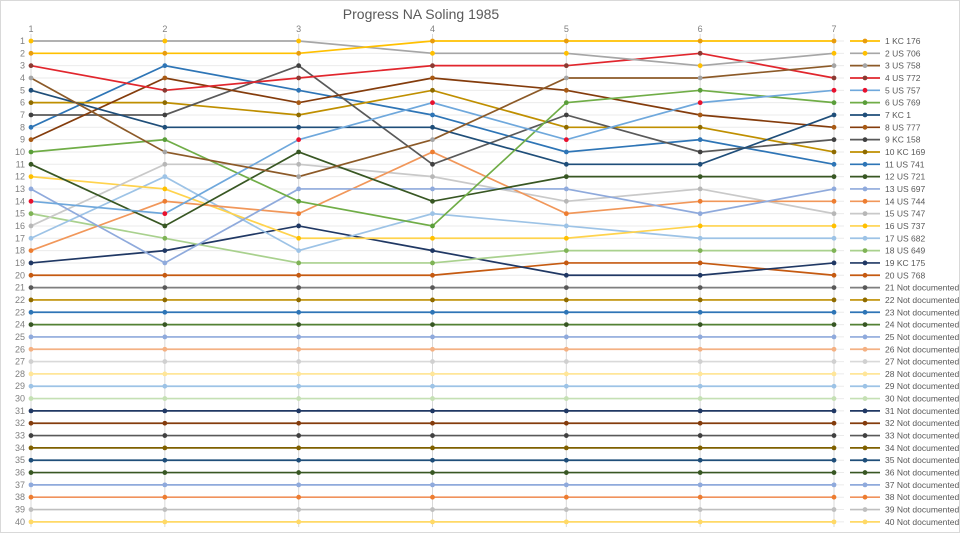 The image size is (960, 533). I want to click on legend-item: 10 KC 169, so click(887, 152).